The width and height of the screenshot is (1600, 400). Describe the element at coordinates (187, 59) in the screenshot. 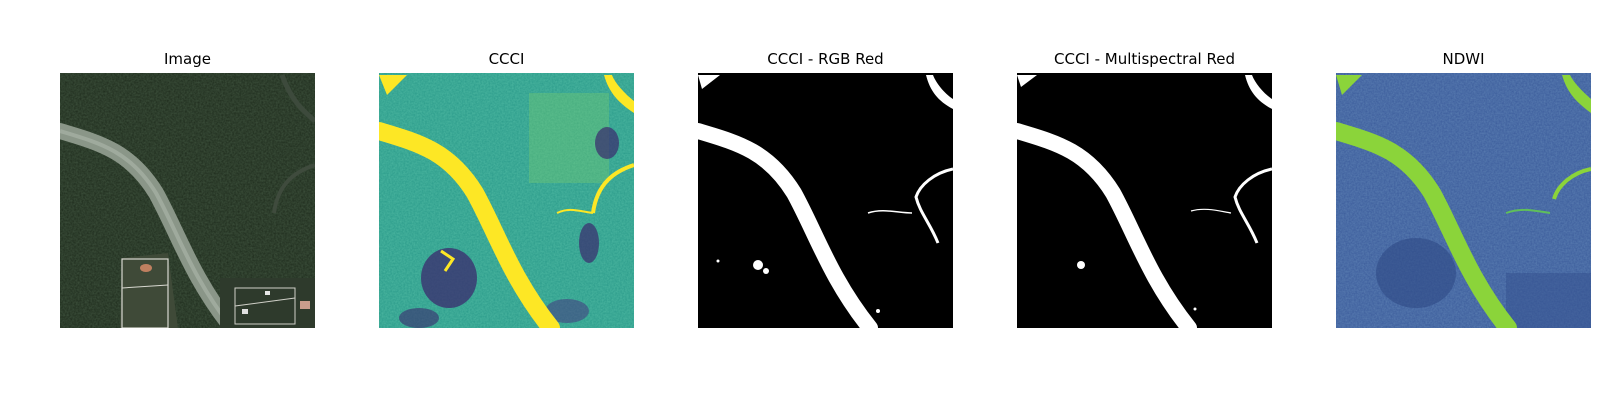

I see `panel-title: Image` at that location.